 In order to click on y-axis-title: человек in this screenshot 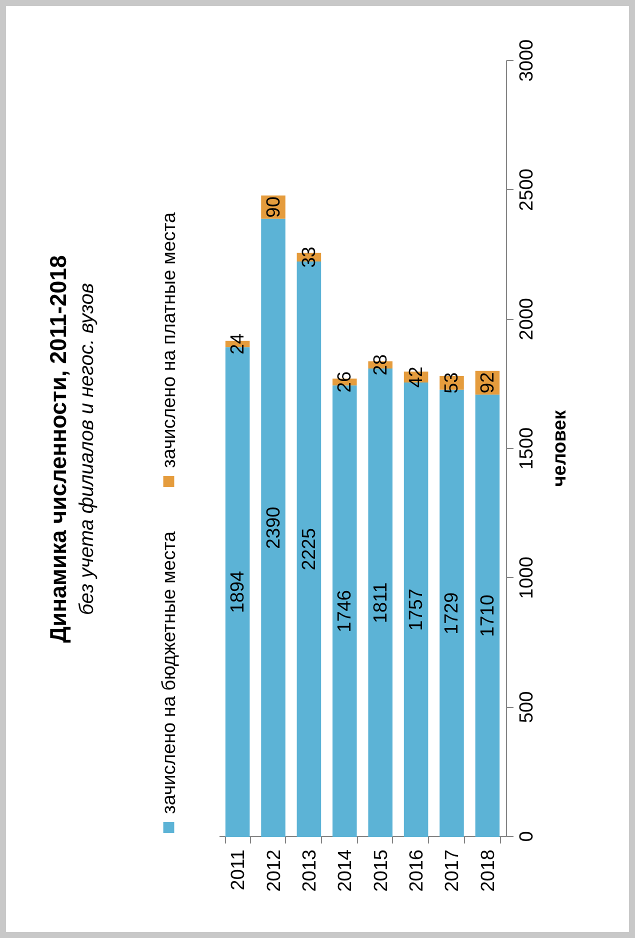, I will do `click(560, 448)`.